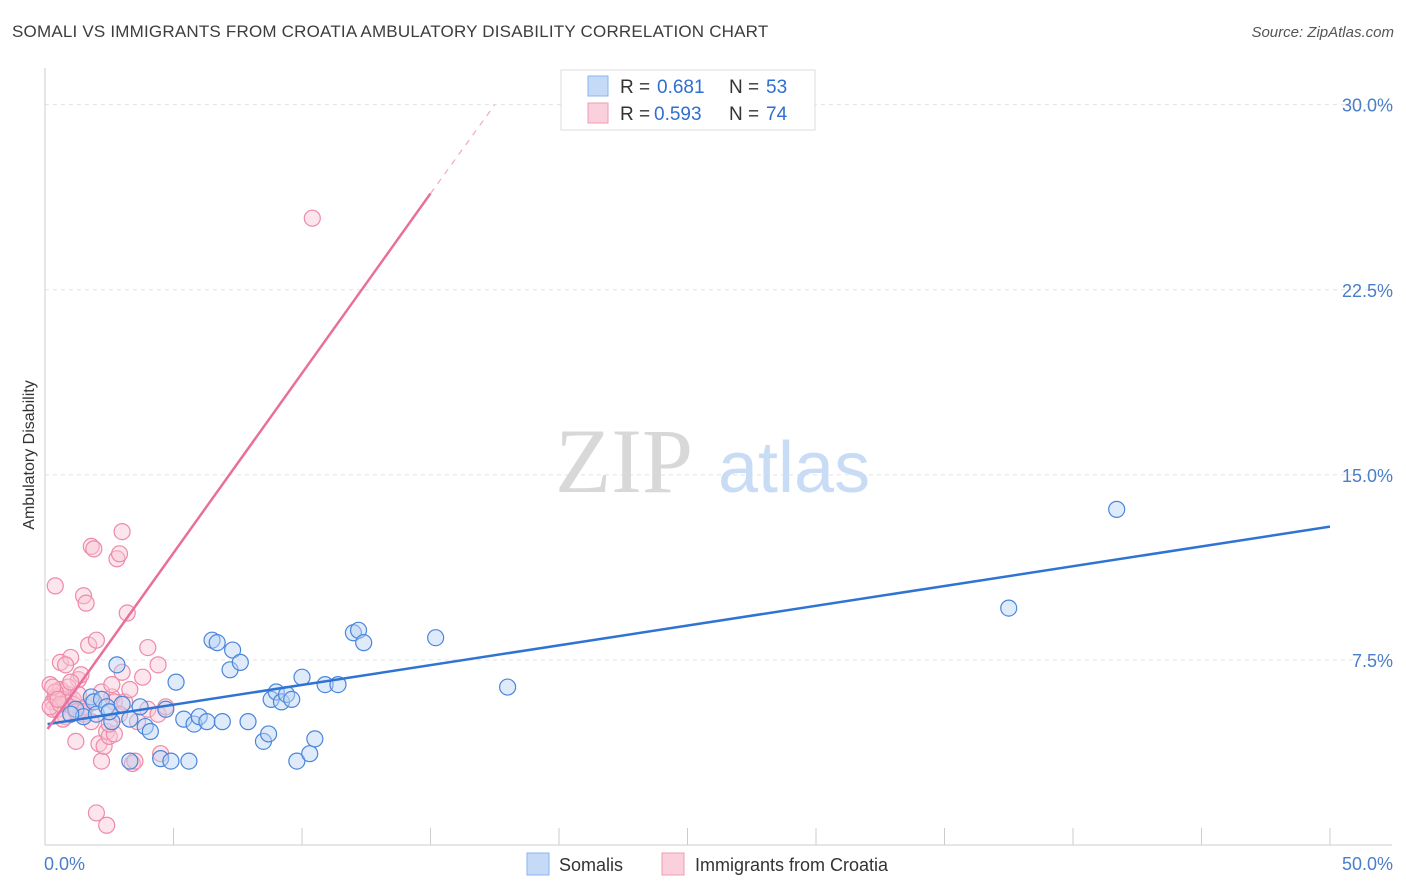 The width and height of the screenshot is (1406, 892). I want to click on source-attribution: Source: ZipAtlas.com, so click(1322, 32).